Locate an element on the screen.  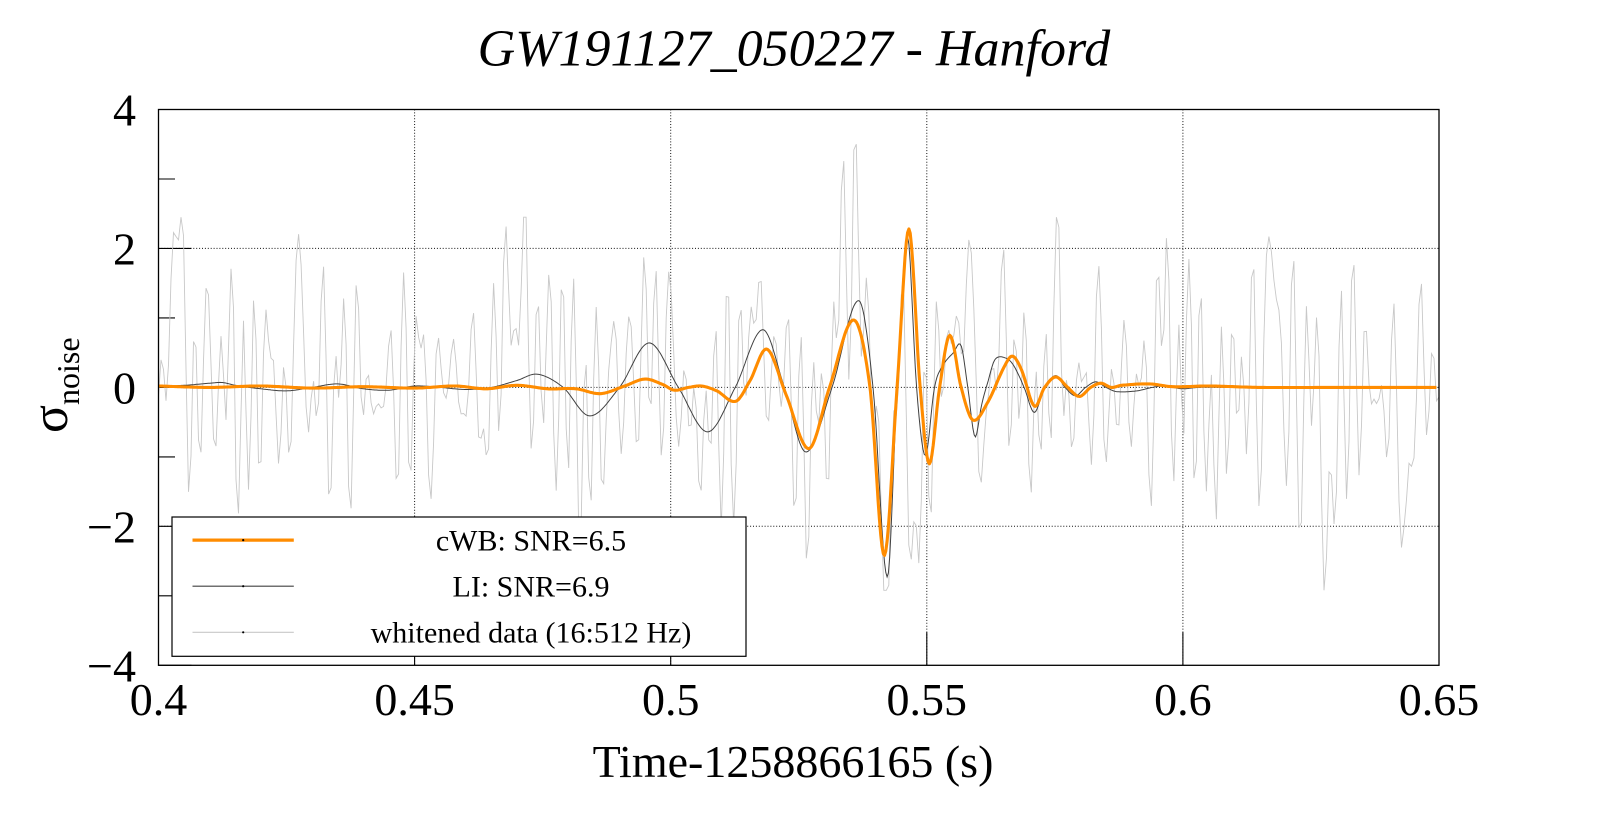
svg-text: cWB: SNR=6.5 is located at coordinates (531, 541).